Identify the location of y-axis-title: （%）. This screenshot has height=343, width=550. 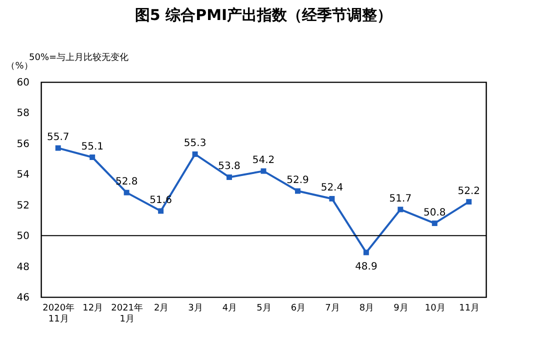
(19, 67).